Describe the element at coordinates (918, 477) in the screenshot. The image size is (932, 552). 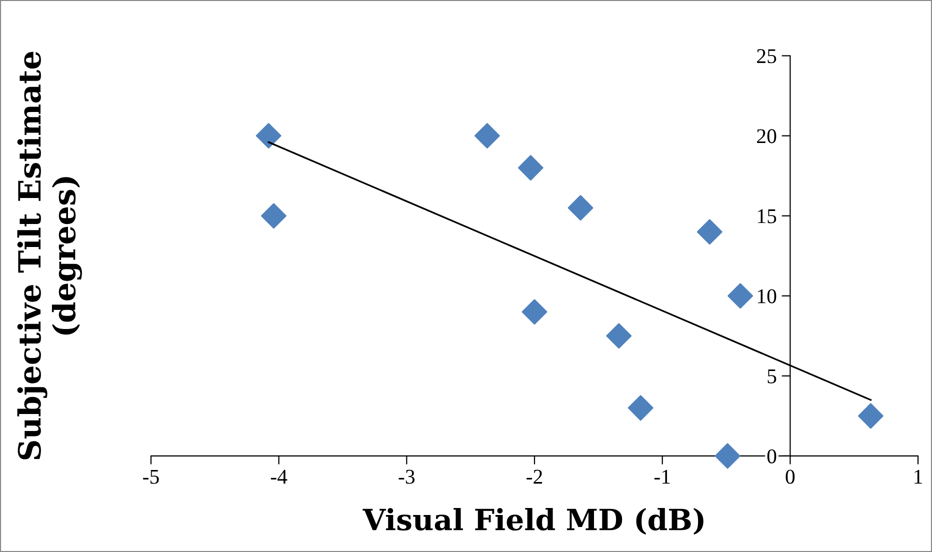
I see `x-tick-label: 1` at that location.